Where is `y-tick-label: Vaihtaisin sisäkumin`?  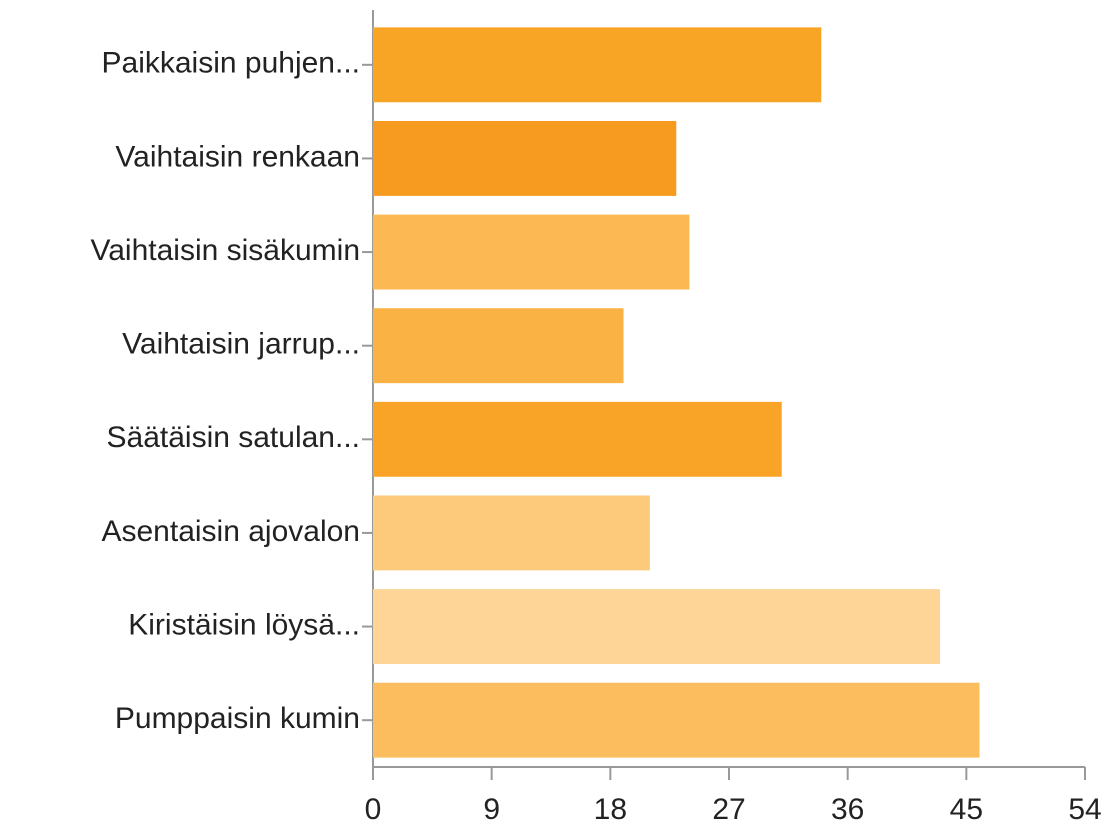
y-tick-label: Vaihtaisin sisäkumin is located at coordinates (225, 250).